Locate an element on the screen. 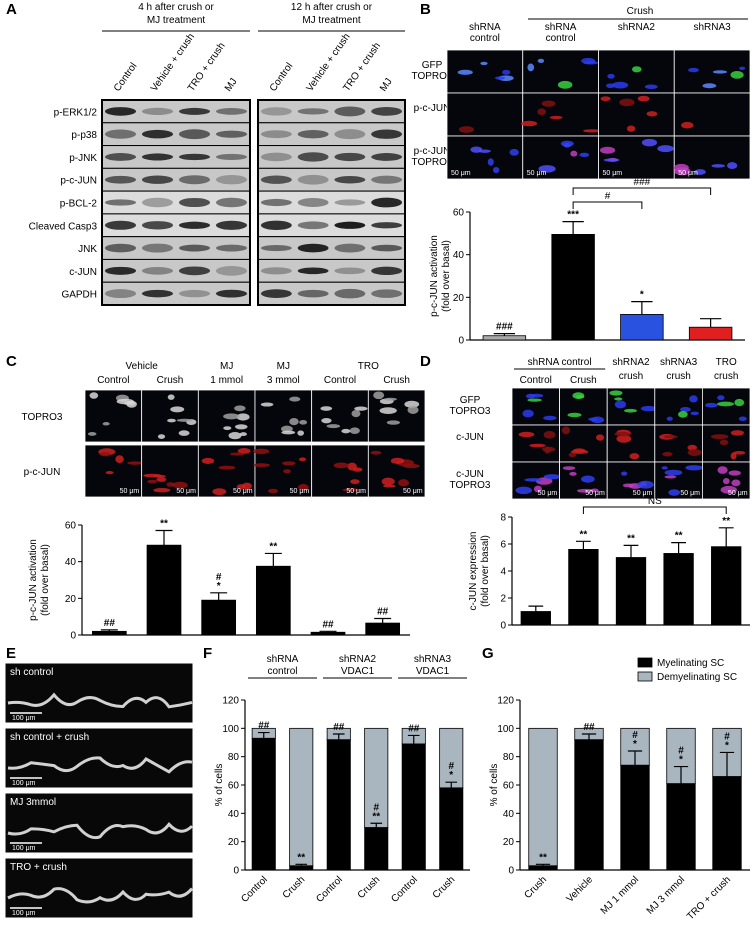  y-tick-label: 20 is located at coordinates (459, 298).